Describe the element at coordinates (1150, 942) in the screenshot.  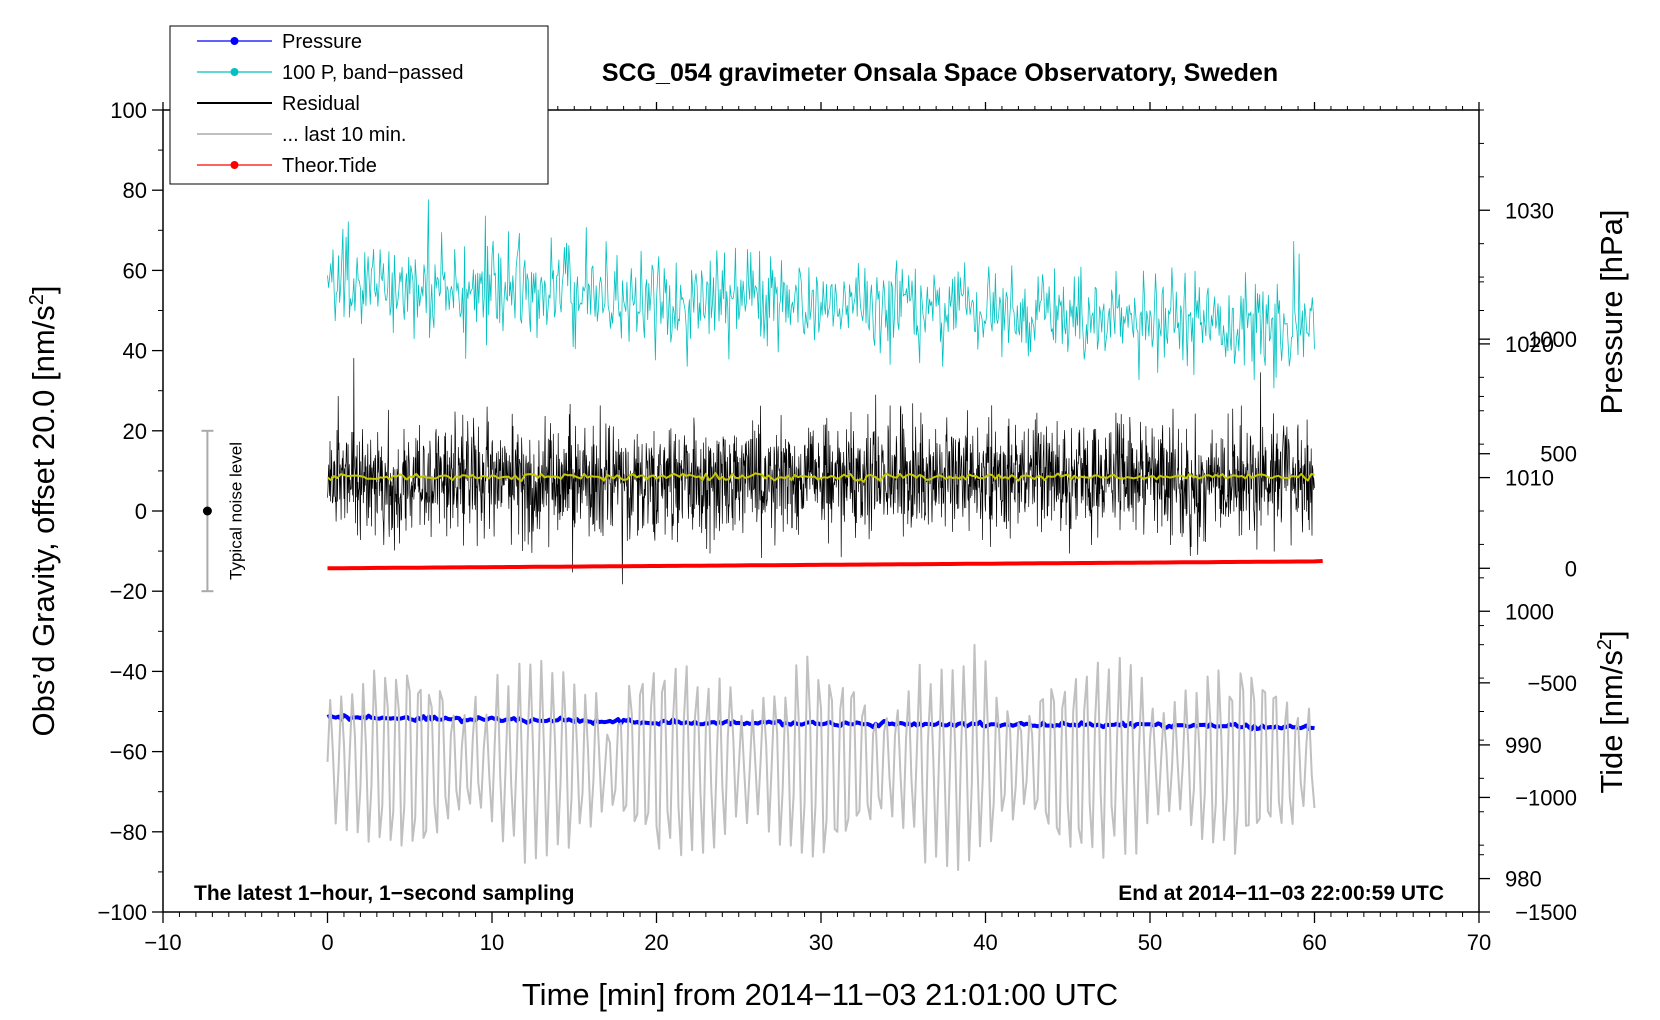
I see `x-tick-label: 50` at that location.